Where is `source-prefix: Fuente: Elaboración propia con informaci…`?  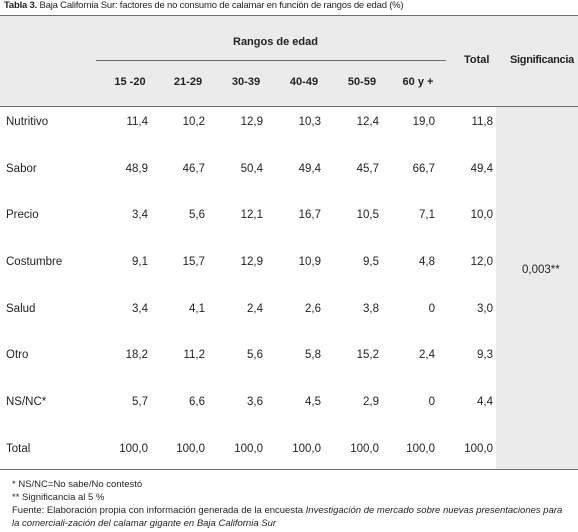 source-prefix: Fuente: Elaboración propia con informaci… is located at coordinates (159, 510).